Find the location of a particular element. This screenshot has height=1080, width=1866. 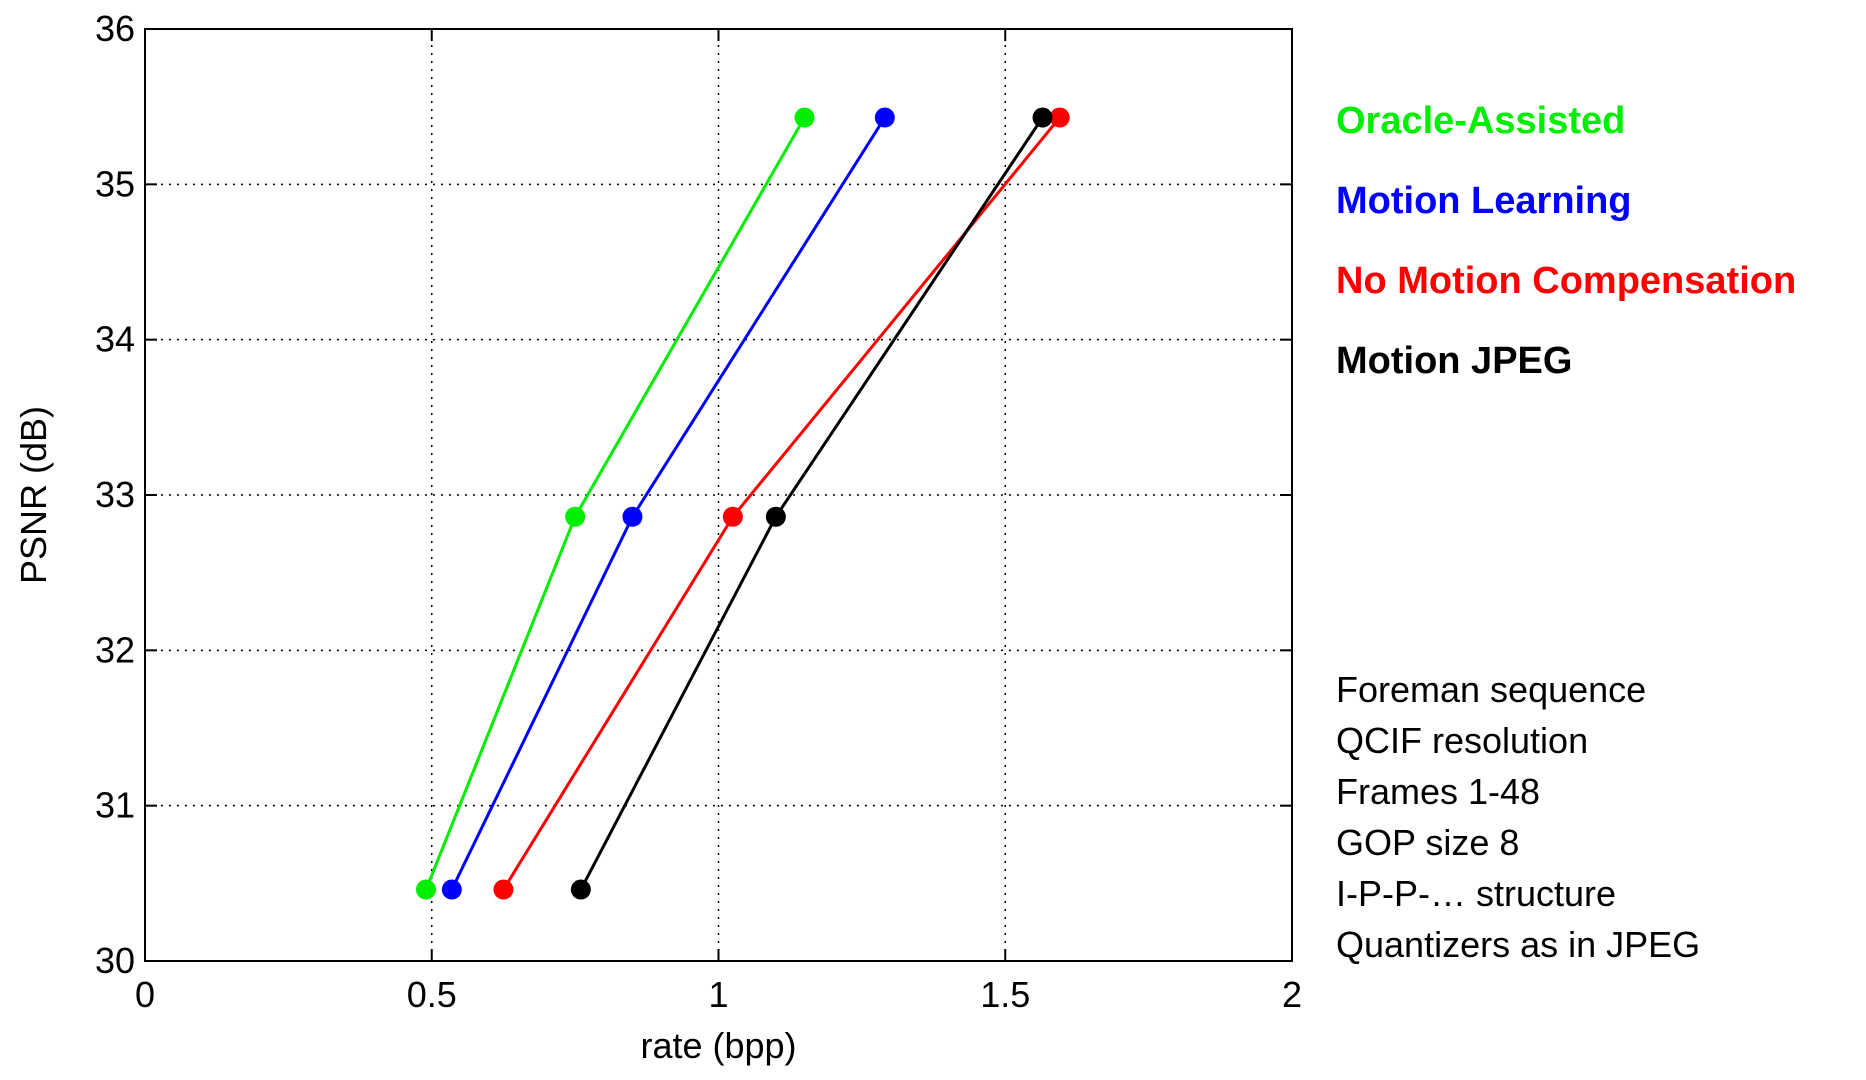

note-sequence: Foreman sequence is located at coordinates (1491, 689).